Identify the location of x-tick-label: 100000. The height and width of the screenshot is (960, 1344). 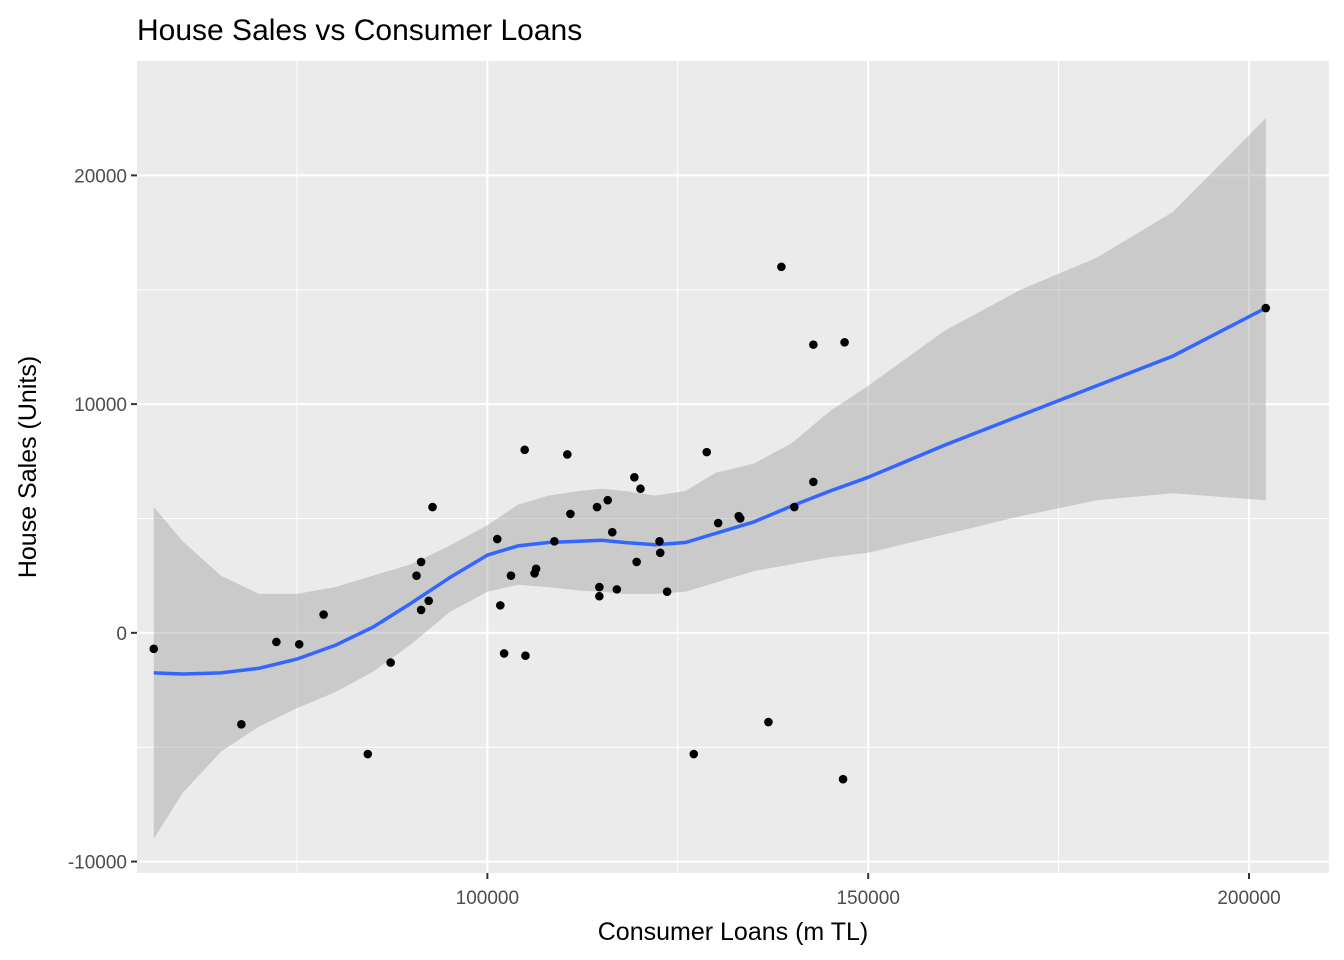
(487, 898).